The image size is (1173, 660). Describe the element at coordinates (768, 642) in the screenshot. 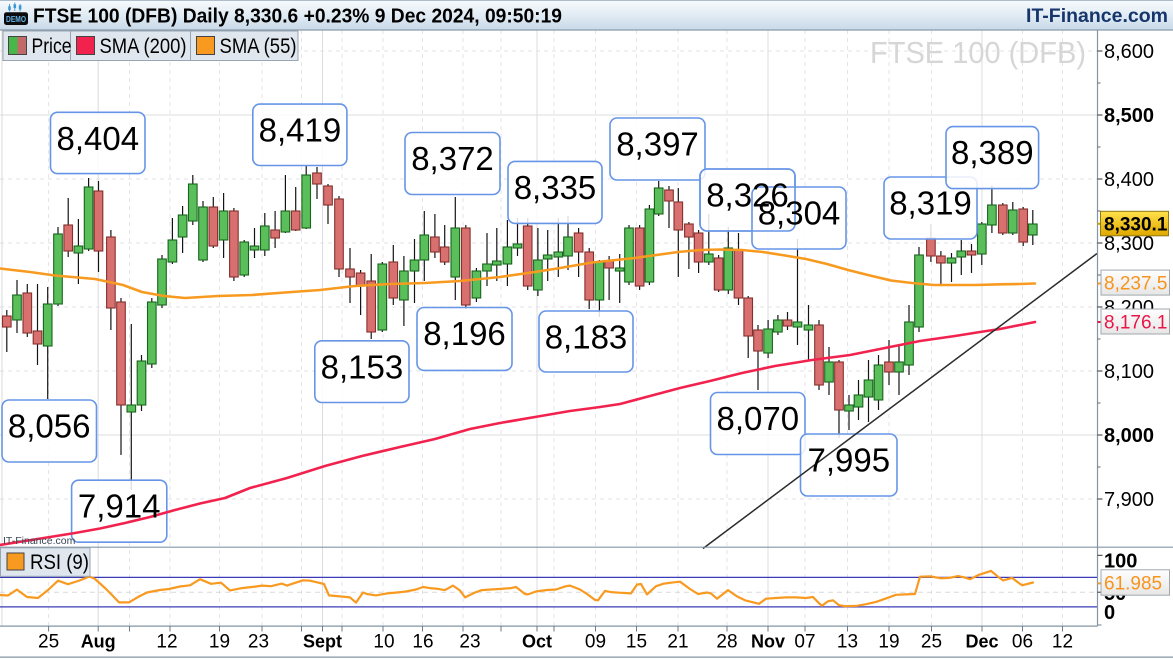

I see `svg-text: Nov` at that location.